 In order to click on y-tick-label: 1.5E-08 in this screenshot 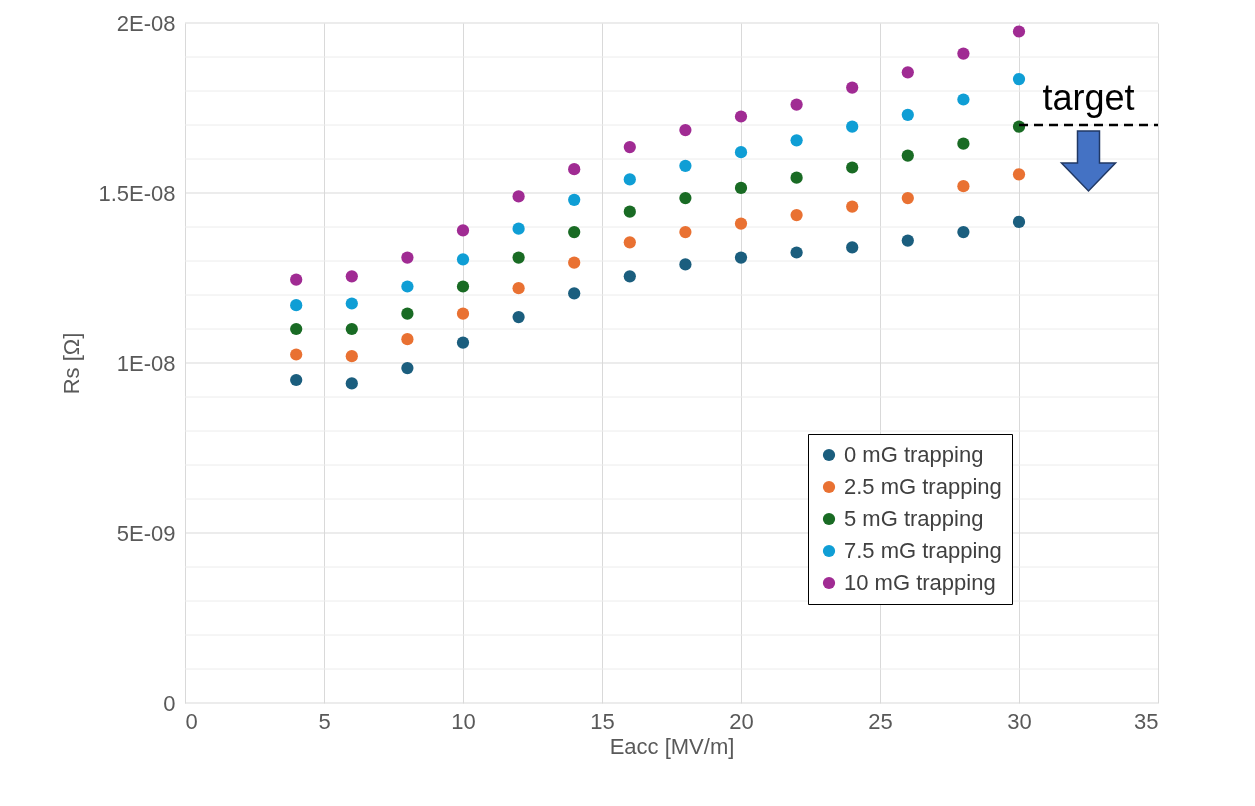, I will do `click(137, 193)`.